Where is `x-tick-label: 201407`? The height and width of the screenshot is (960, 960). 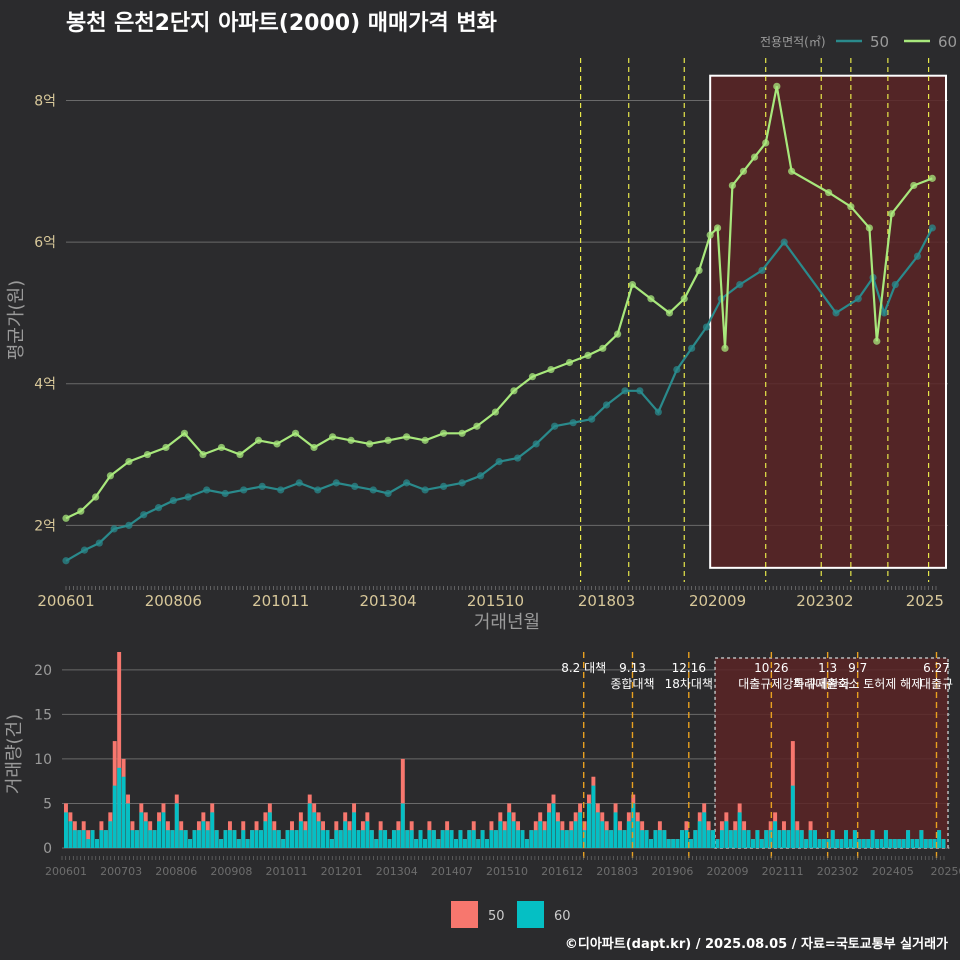
x-tick-label: 201407 is located at coordinates (452, 871).